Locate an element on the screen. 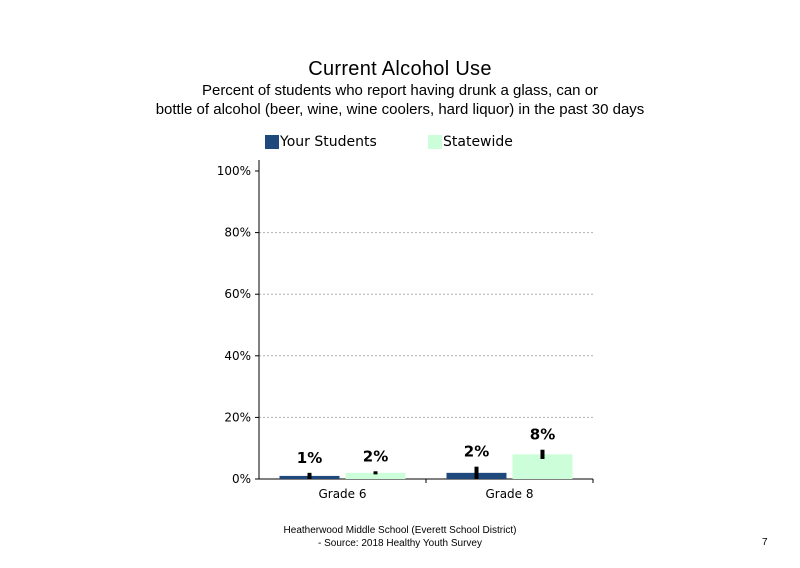  y-tick-label: 0% is located at coordinates (241, 479).